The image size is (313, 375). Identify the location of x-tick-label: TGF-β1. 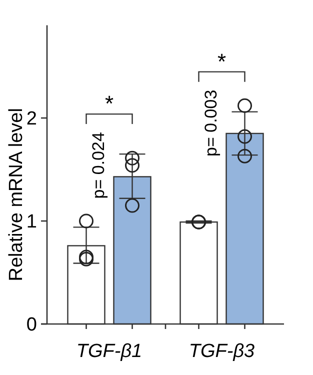
(109, 351).